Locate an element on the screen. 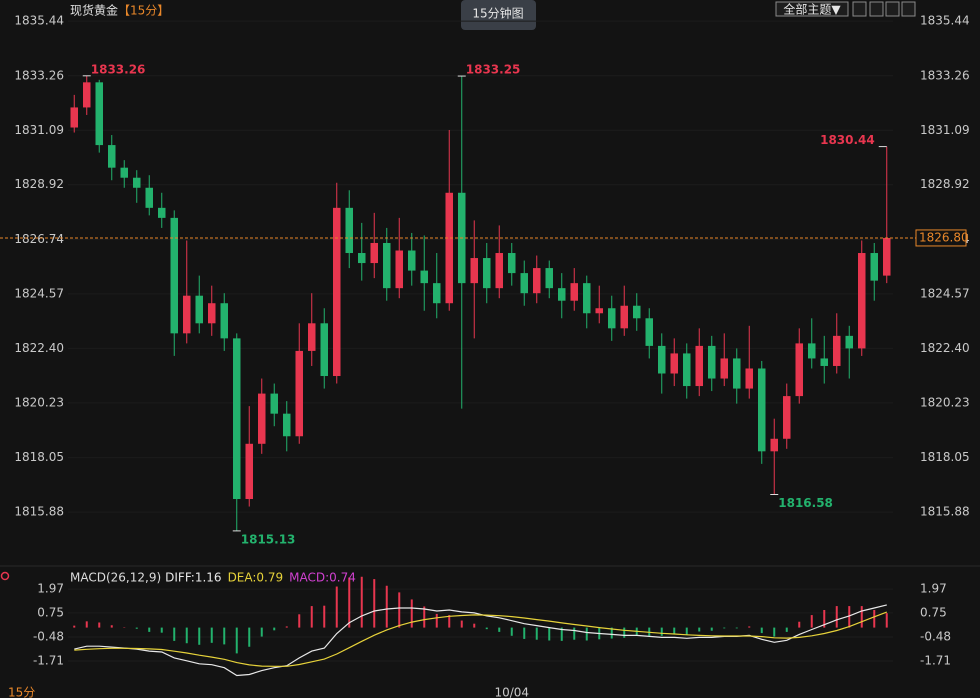  period-label: 【15分】 is located at coordinates (143, 11).